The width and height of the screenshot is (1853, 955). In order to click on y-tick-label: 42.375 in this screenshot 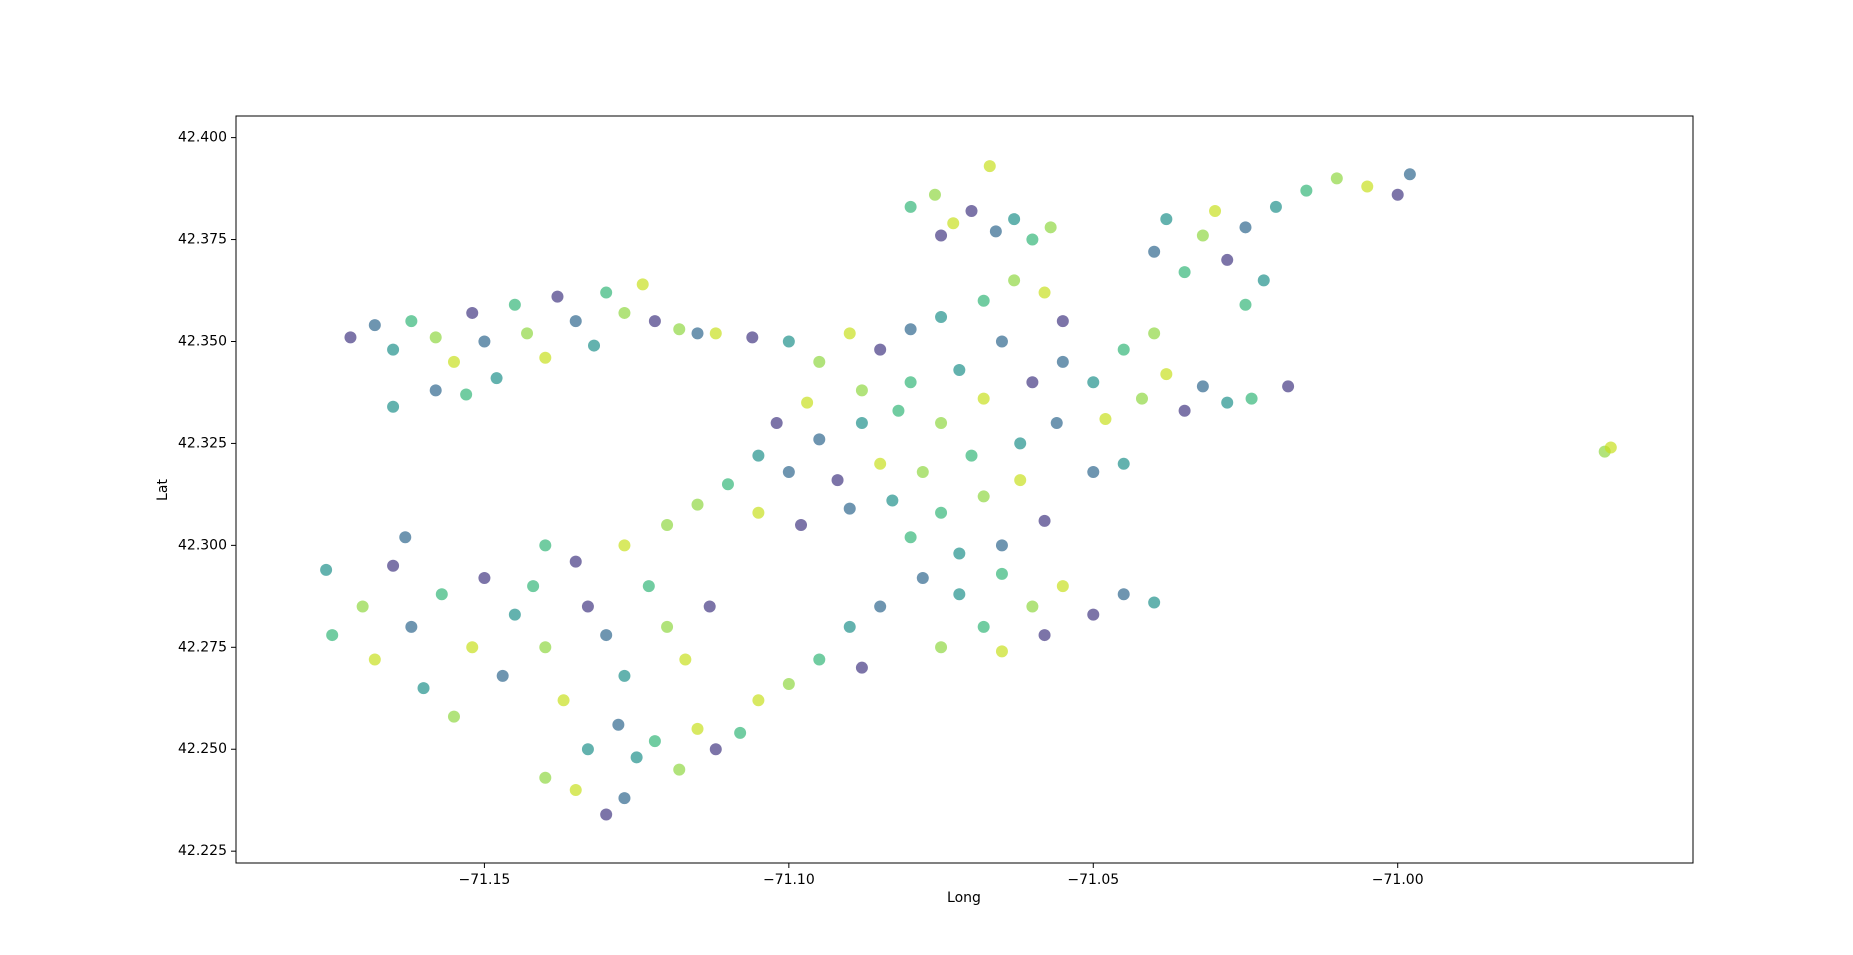, I will do `click(202, 240)`.